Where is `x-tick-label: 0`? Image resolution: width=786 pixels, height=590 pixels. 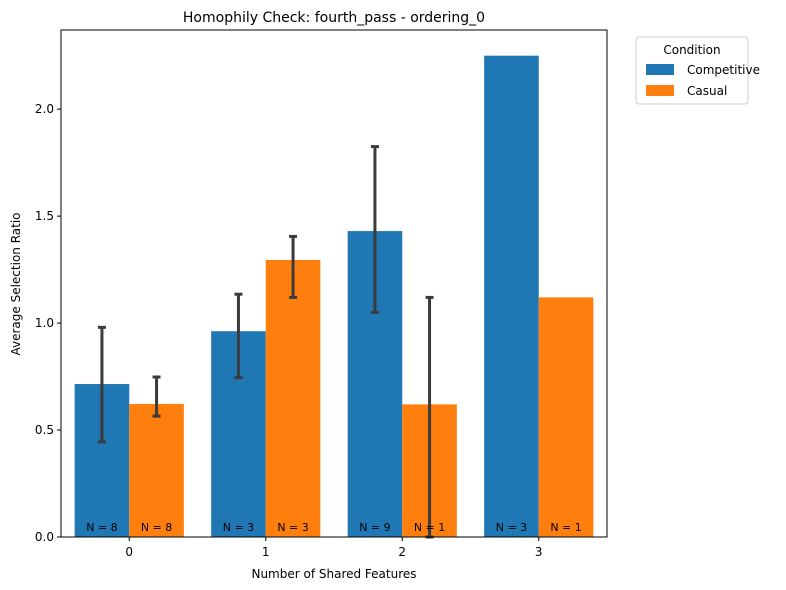
x-tick-label: 0 is located at coordinates (129, 552).